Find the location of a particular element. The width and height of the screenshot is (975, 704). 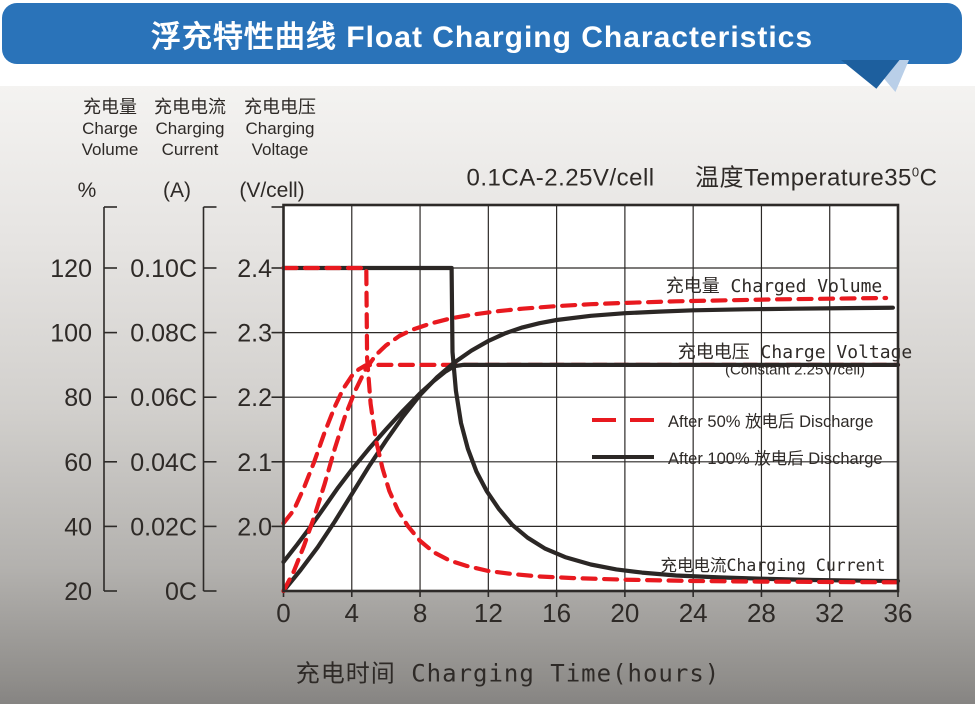

svg-text: 36 is located at coordinates (898, 613).